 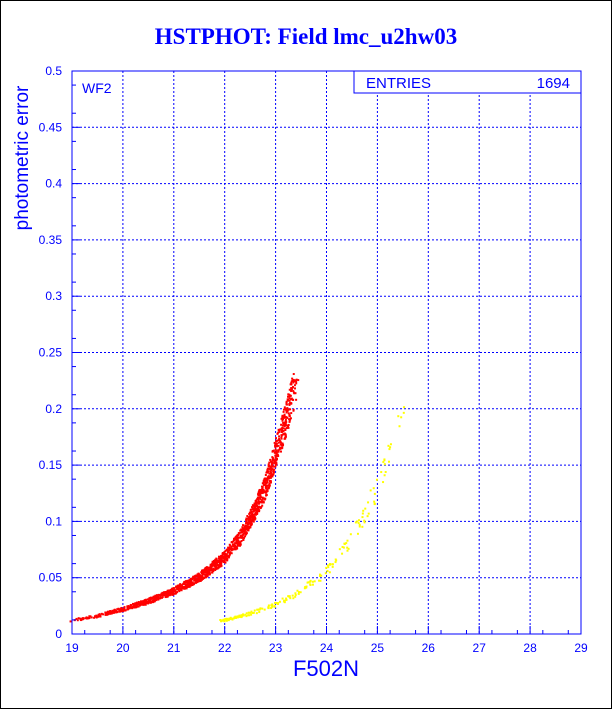 What do you see at coordinates (53, 184) in the screenshot?
I see `y-tick-label: 0.4` at bounding box center [53, 184].